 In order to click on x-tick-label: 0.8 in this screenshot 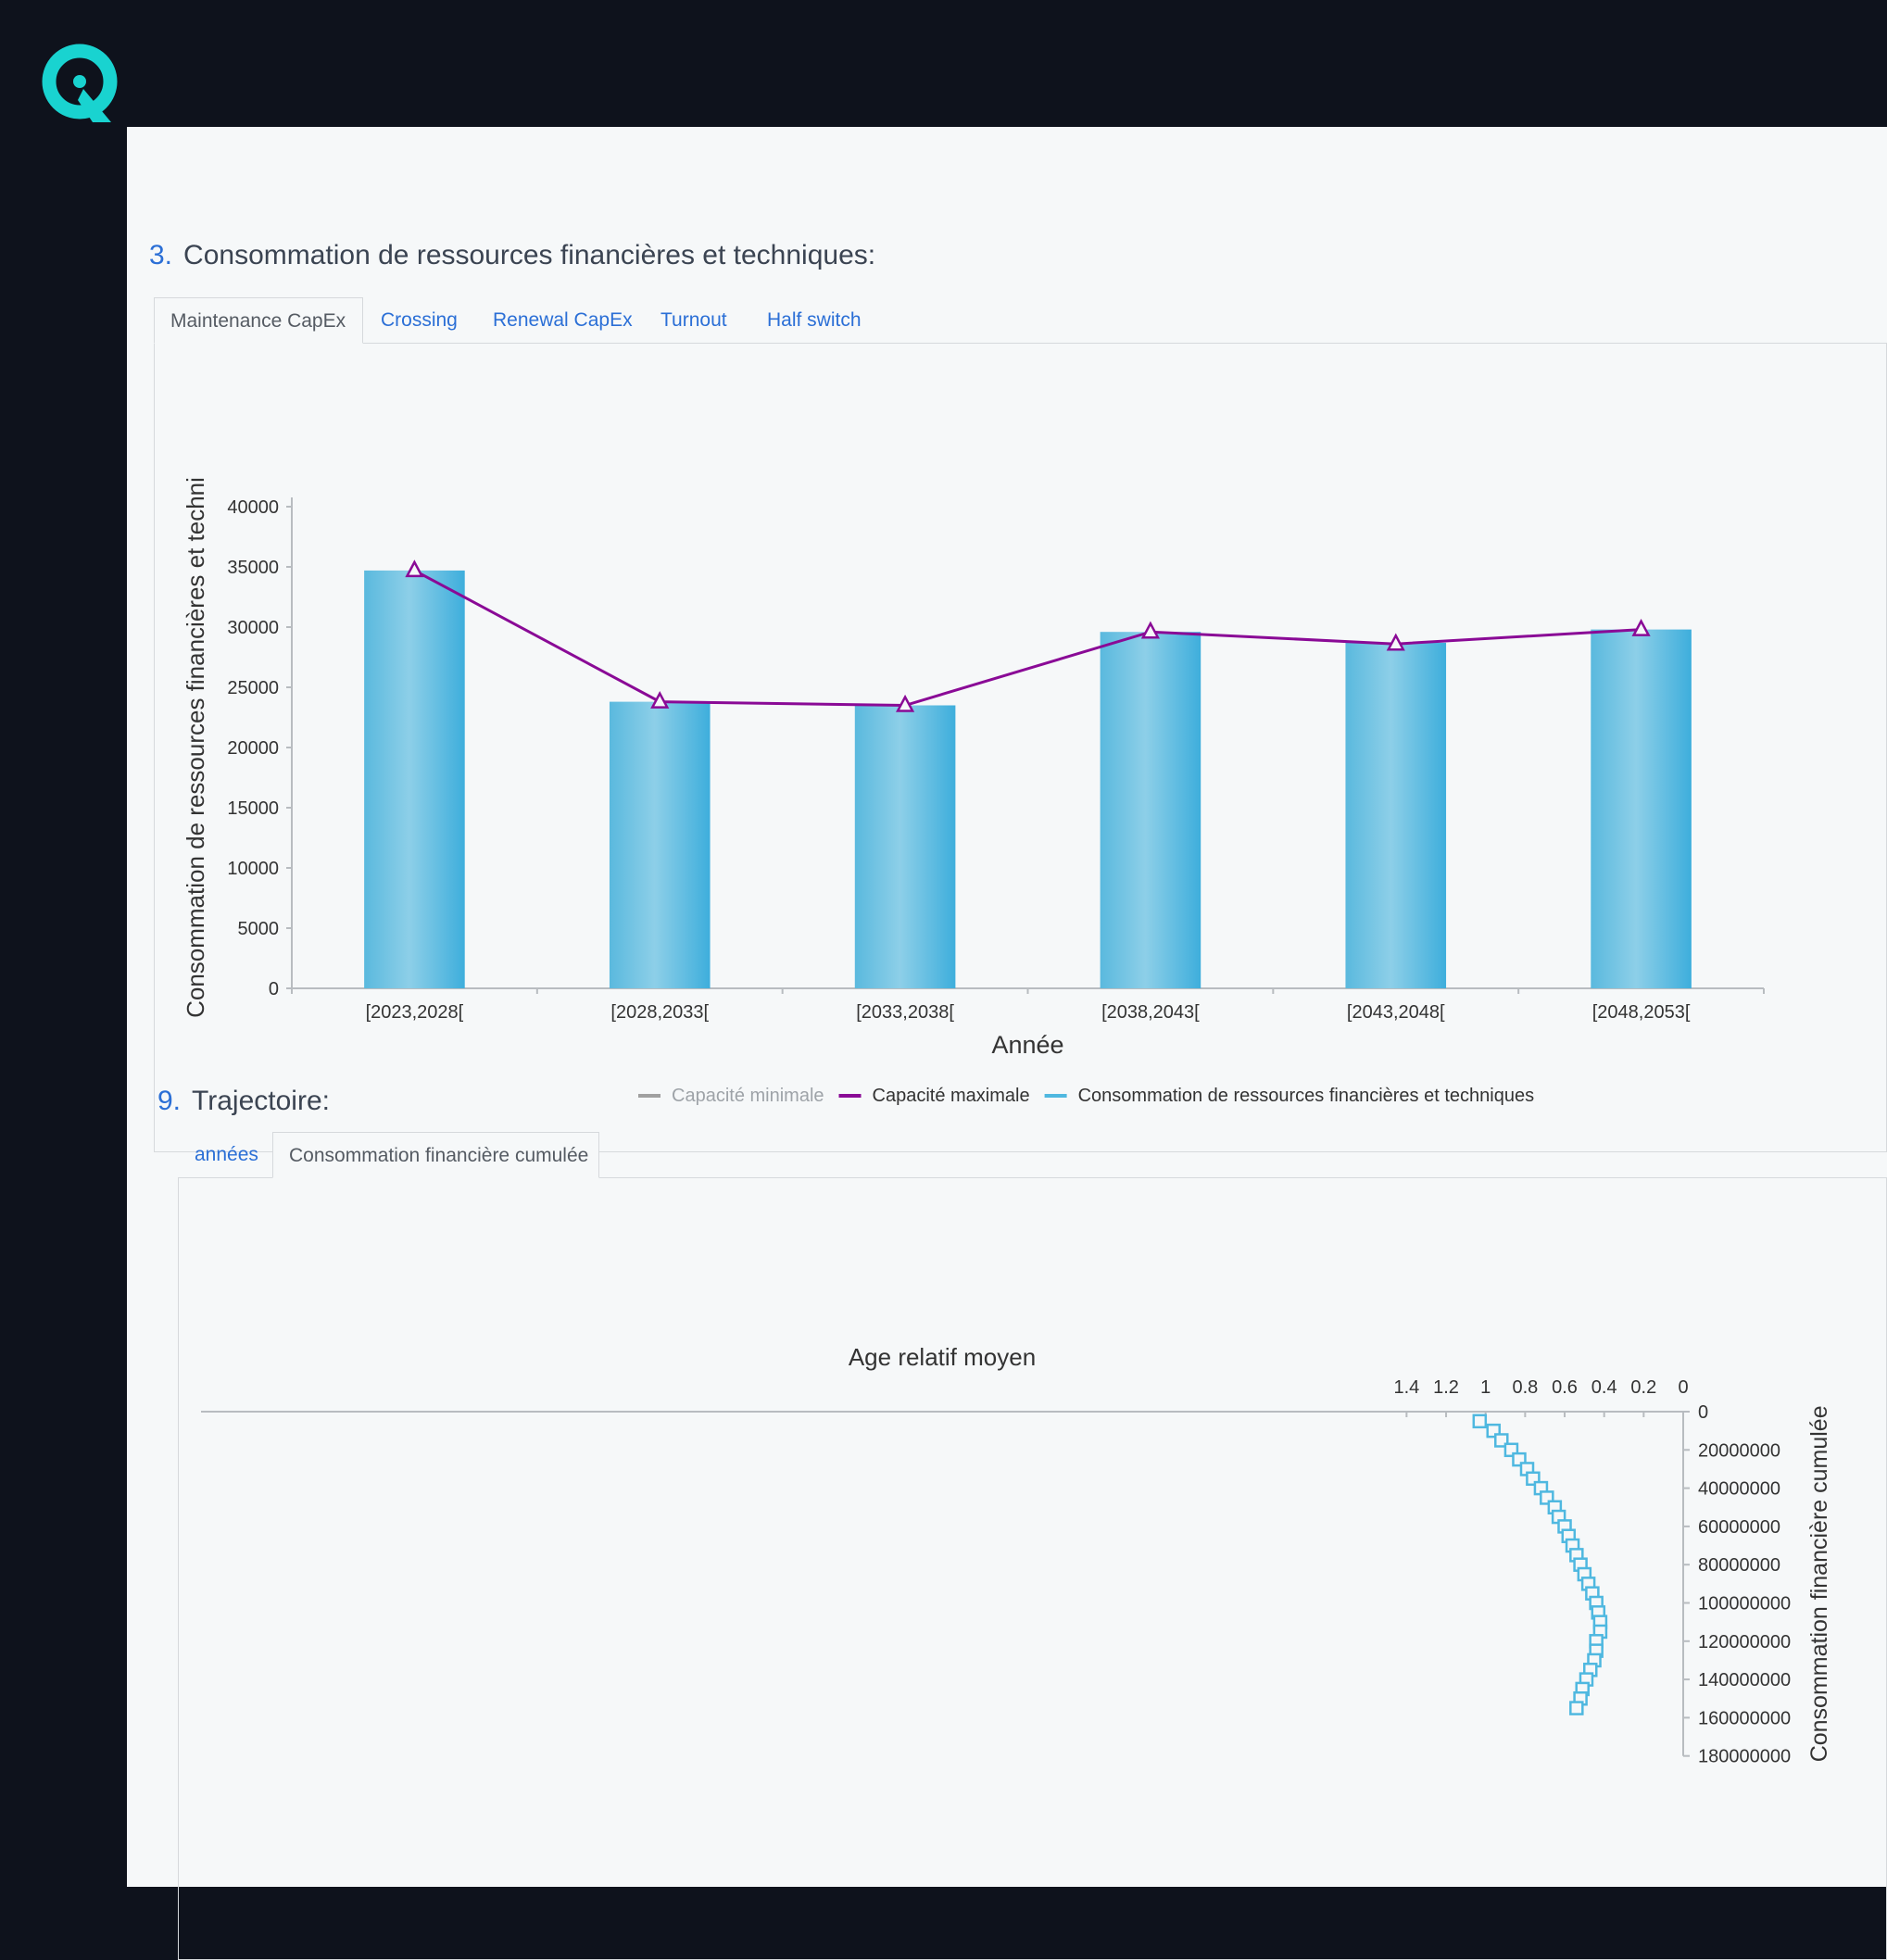, I will do `click(1525, 1388)`.